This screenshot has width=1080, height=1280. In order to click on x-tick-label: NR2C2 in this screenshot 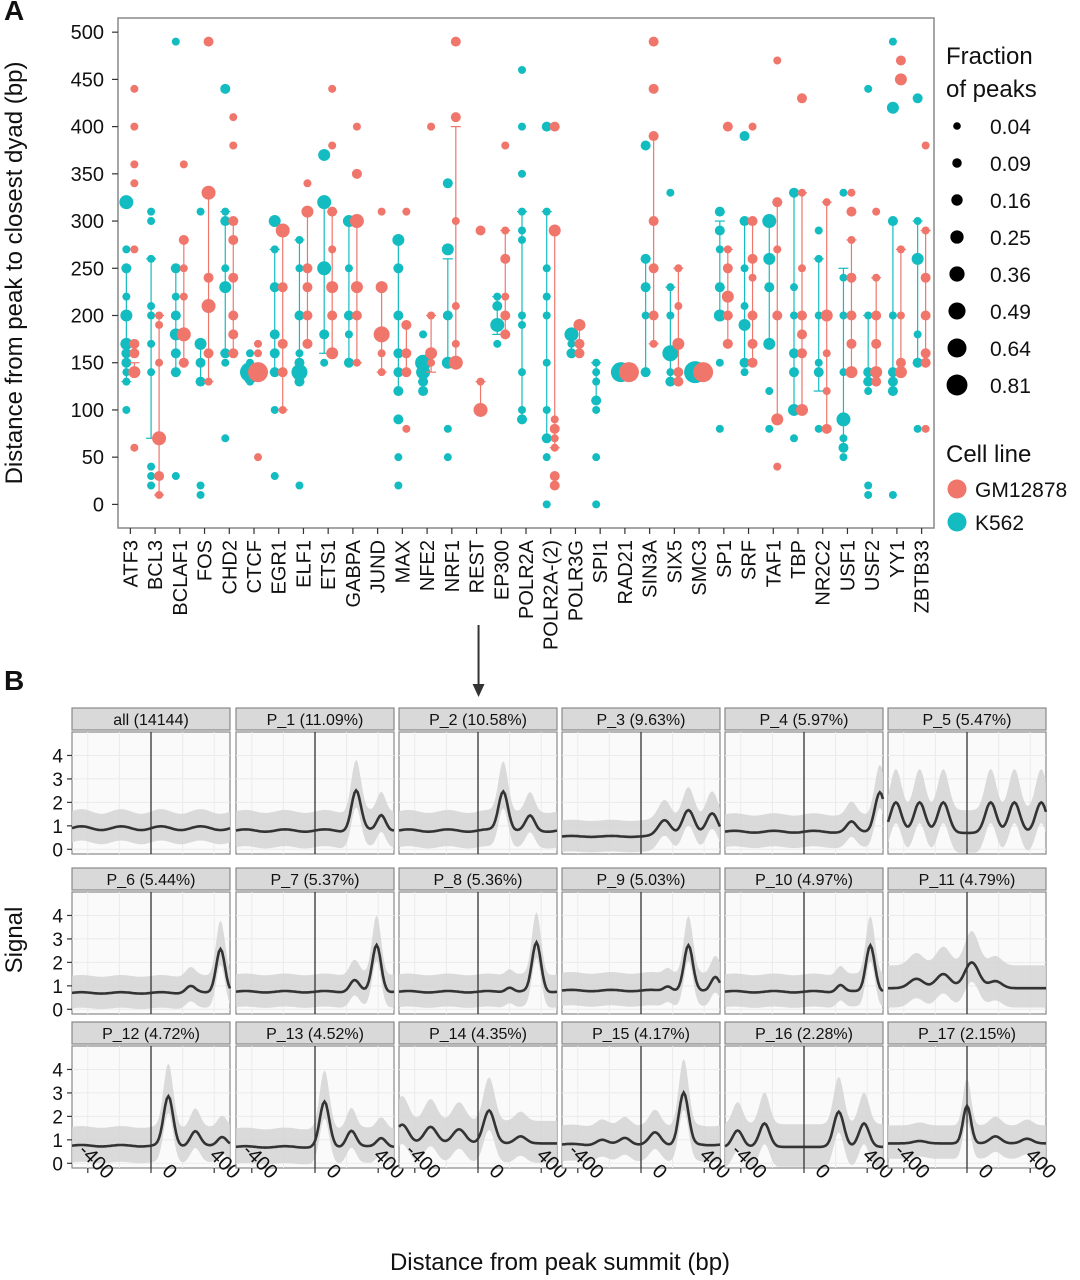, I will do `click(824, 573)`.